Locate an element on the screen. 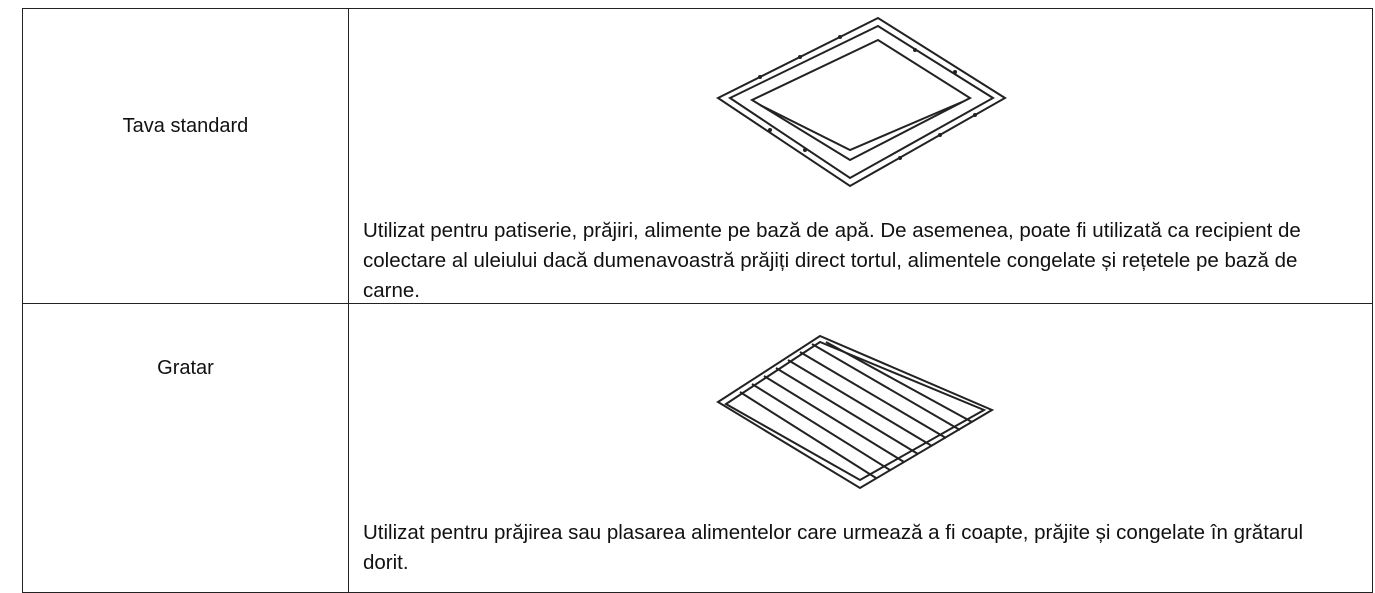  grill-image is located at coordinates (855, 412).